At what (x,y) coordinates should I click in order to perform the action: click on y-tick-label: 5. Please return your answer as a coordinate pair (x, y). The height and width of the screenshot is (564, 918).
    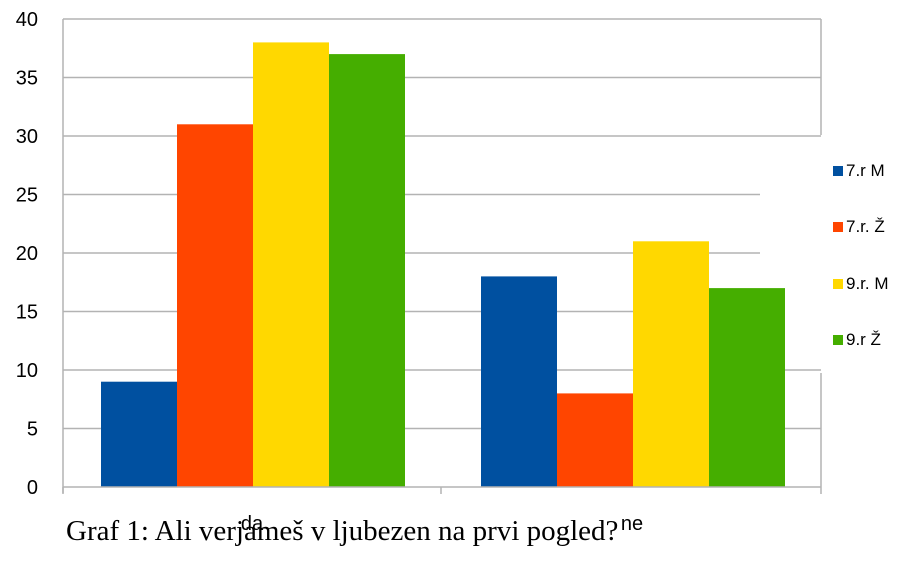
    Looking at the image, I should click on (32, 430).